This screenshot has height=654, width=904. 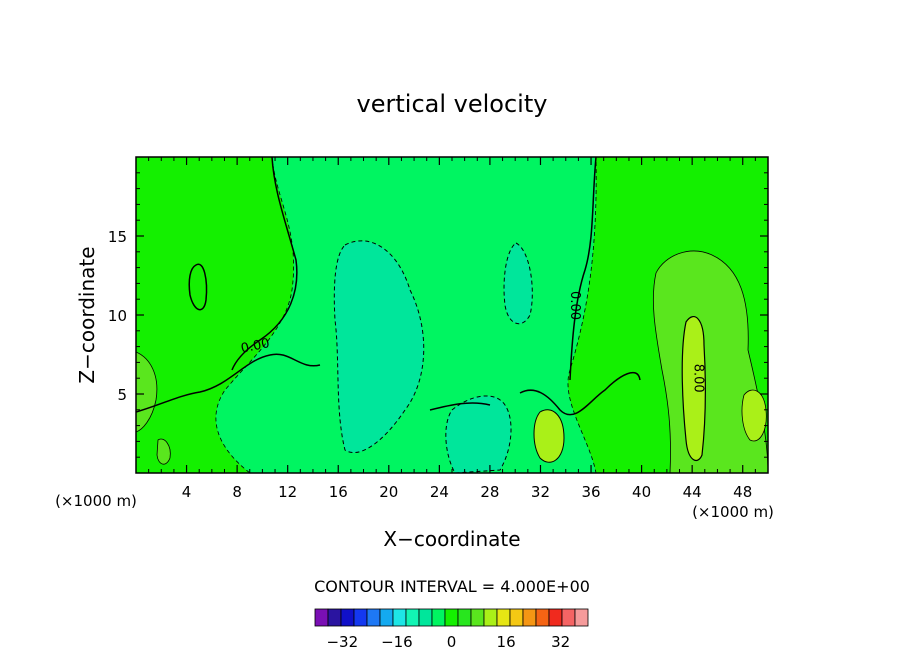 I want to click on colorbar-tick-label: −32, so click(x=342, y=642).